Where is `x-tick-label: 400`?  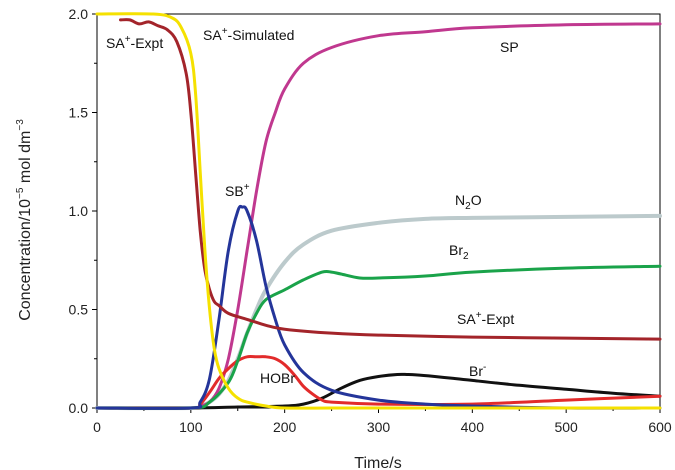
x-tick-label: 400 is located at coordinates (473, 427).